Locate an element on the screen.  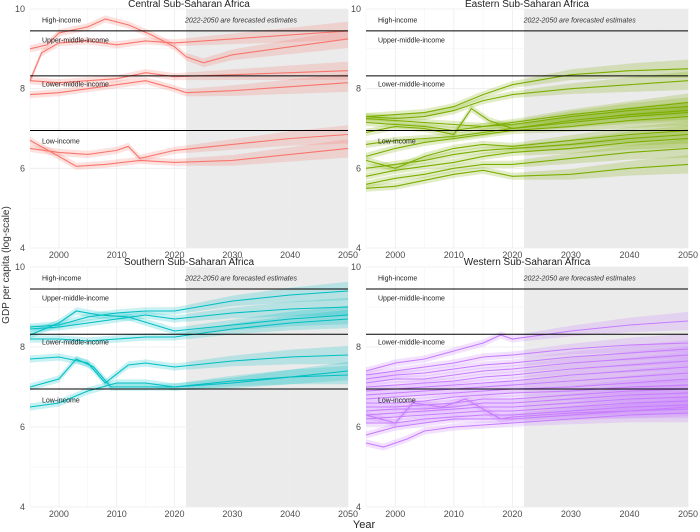
x-axis-label: Year is located at coordinates (364, 525).